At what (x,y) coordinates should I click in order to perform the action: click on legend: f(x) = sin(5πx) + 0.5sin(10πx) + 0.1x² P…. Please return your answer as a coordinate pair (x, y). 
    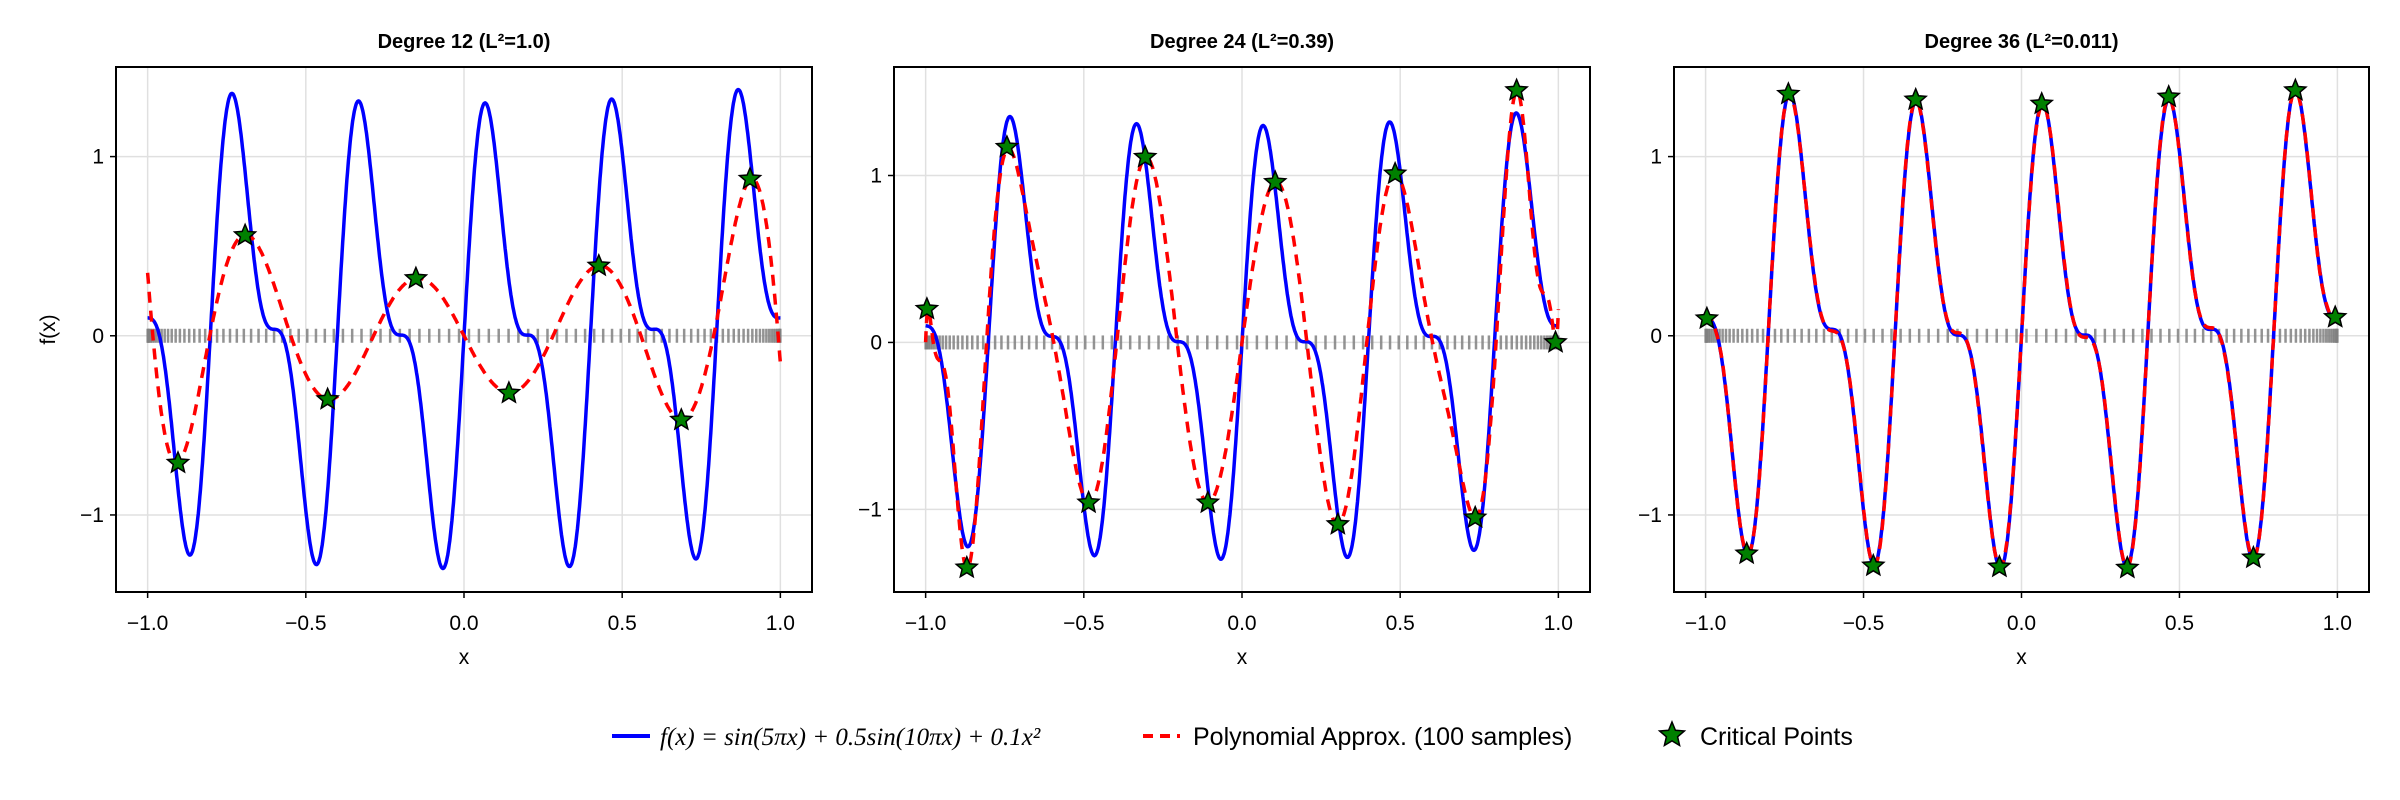
    Looking at the image, I should click on (1232, 735).